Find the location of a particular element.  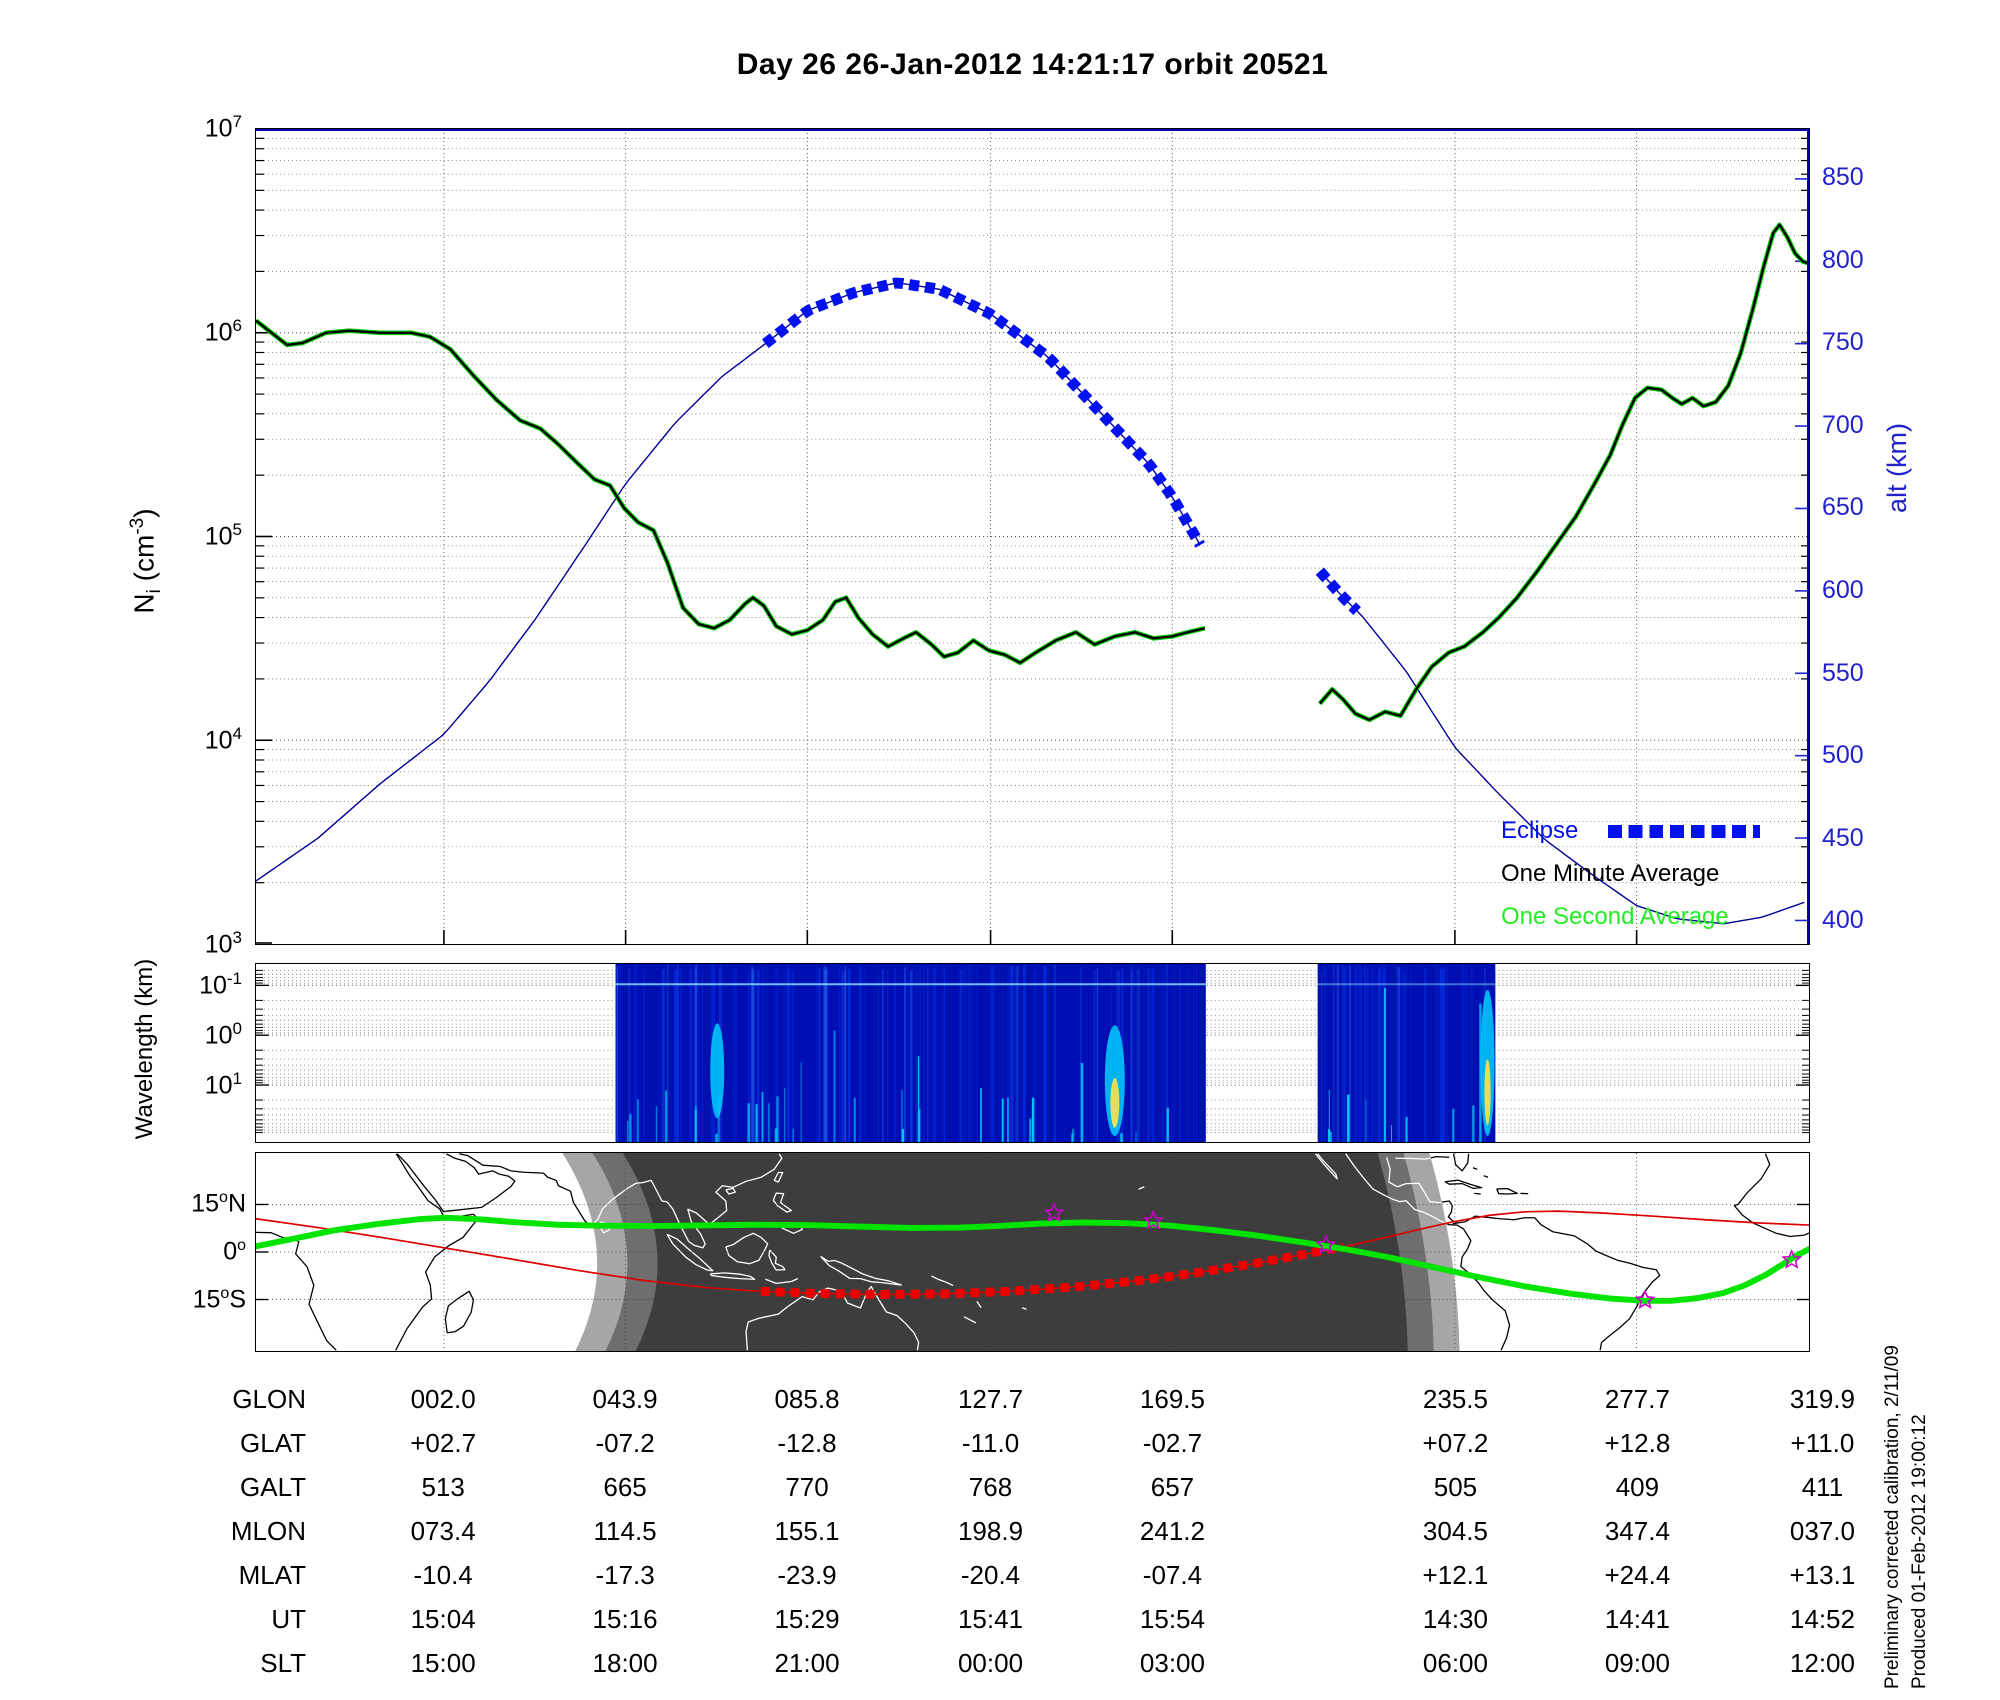

table-cell: 409 is located at coordinates (1637, 1487).